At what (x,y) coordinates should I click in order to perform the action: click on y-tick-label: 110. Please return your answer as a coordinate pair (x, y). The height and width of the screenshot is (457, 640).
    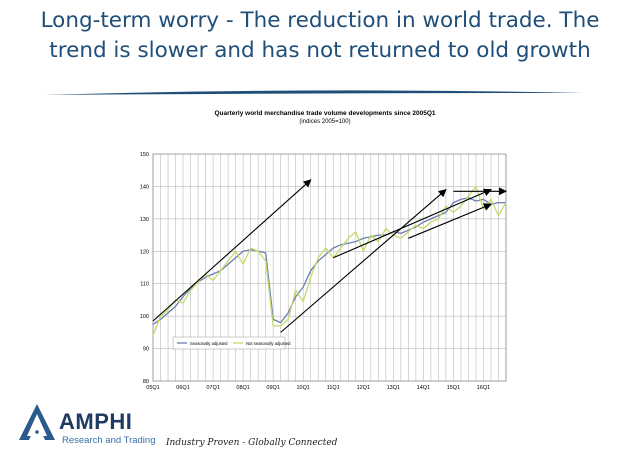
    Looking at the image, I should click on (144, 285).